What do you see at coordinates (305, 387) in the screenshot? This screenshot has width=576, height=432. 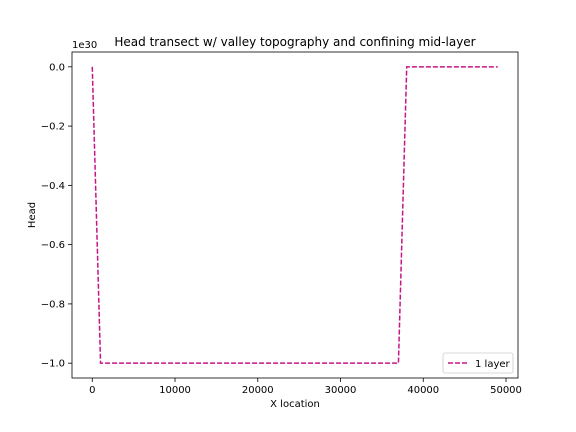 I see `x-axis: 0 10000 20000 30000 40000 50000` at bounding box center [305, 387].